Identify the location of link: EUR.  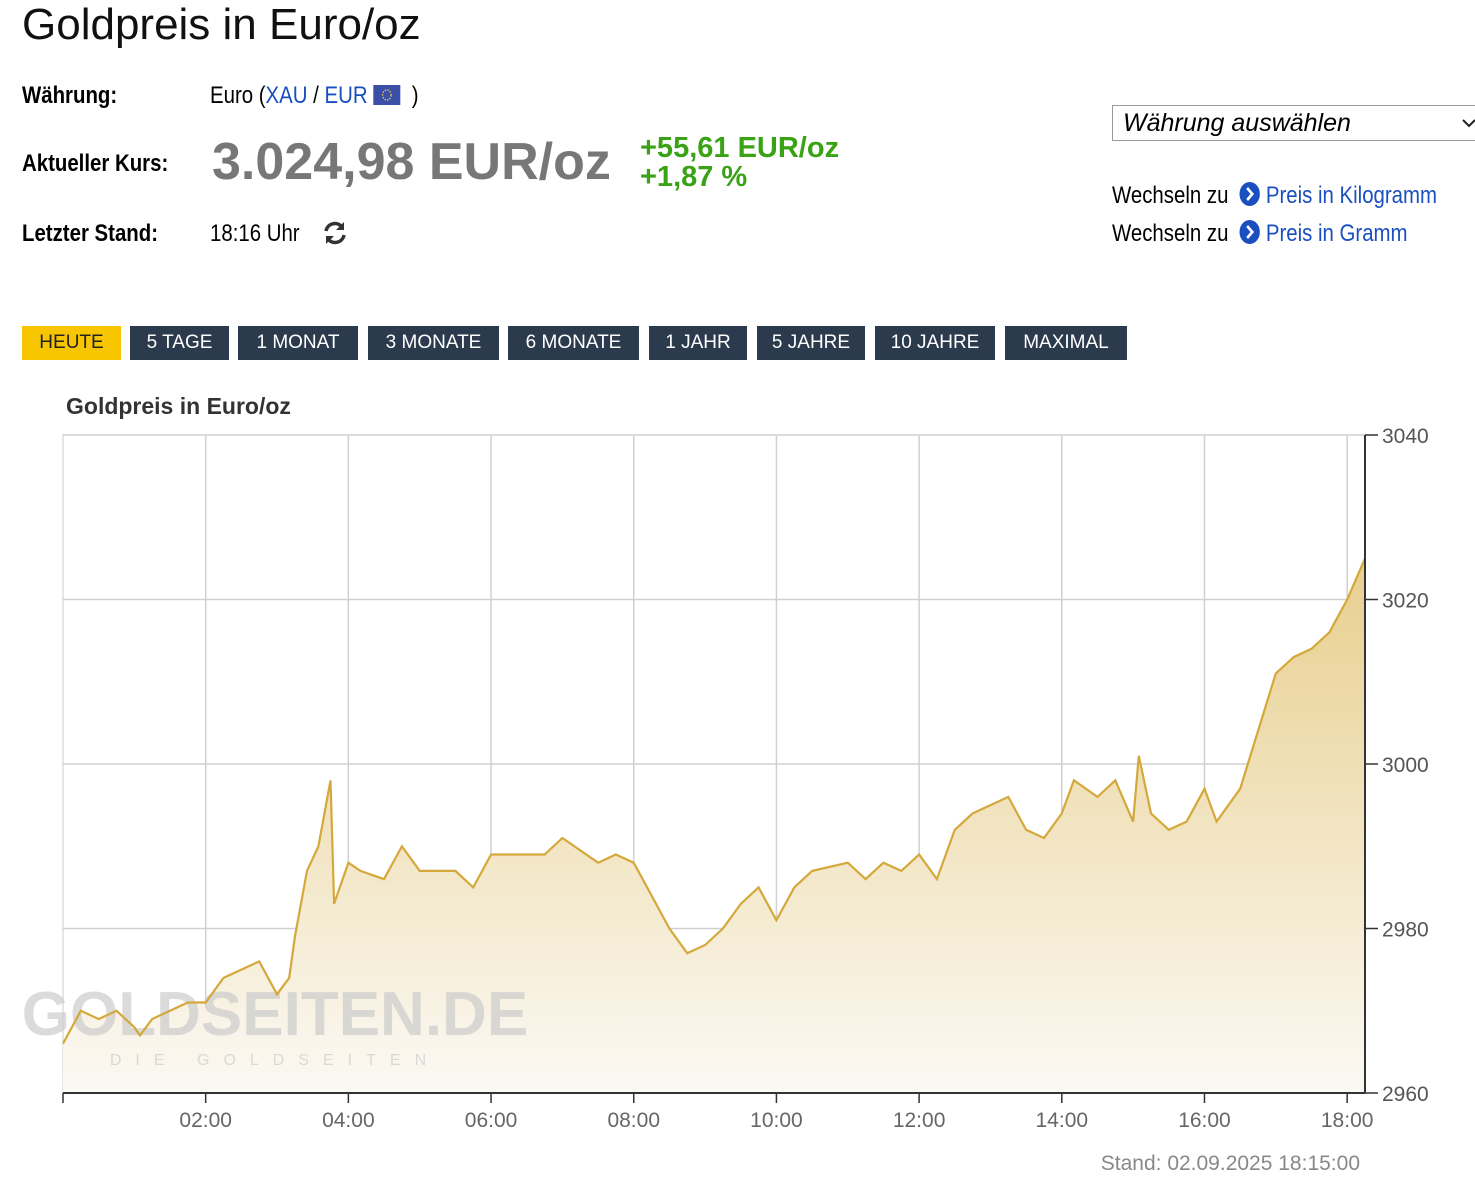
(346, 95).